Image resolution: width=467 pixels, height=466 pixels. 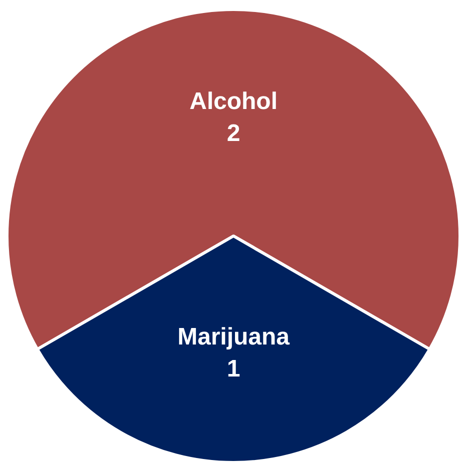 What do you see at coordinates (233, 336) in the screenshot?
I see `slice-label: Marijuana` at bounding box center [233, 336].